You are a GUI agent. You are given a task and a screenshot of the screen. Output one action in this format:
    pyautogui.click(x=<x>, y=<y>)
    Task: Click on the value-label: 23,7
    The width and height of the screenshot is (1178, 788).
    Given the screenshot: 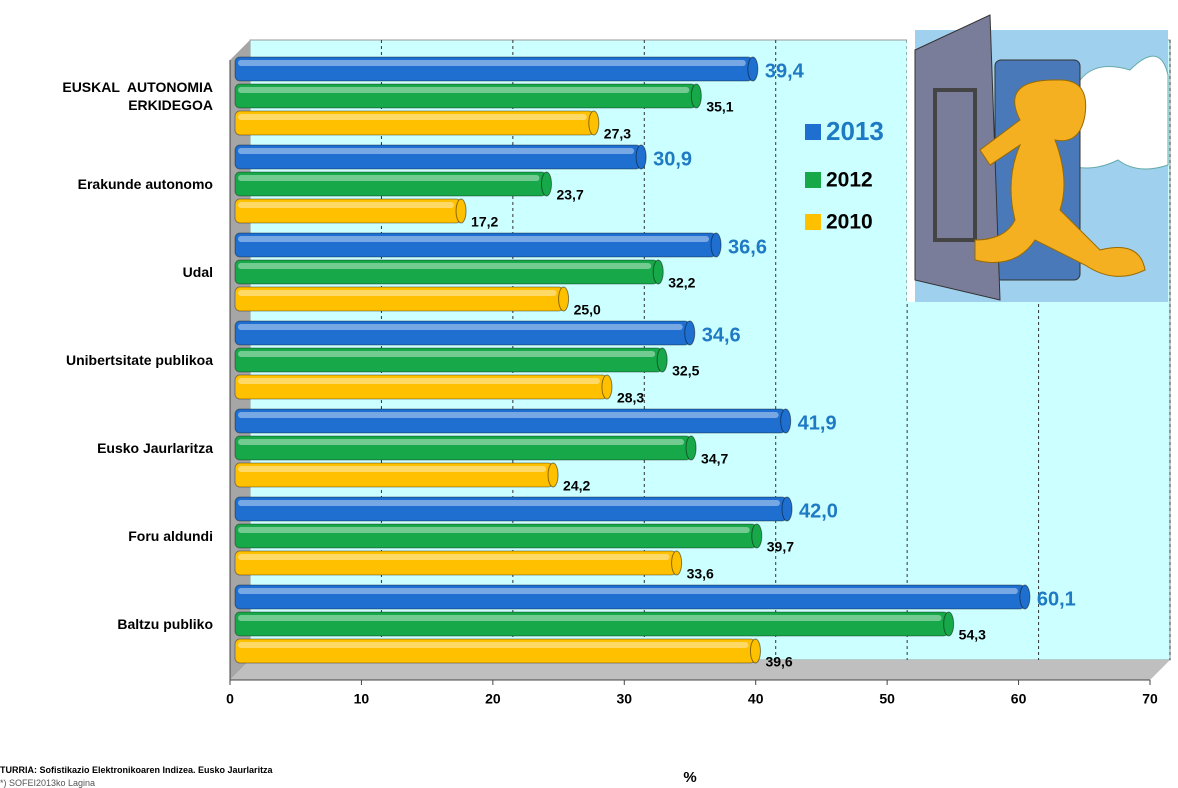 What is the action you would take?
    pyautogui.click(x=569, y=195)
    